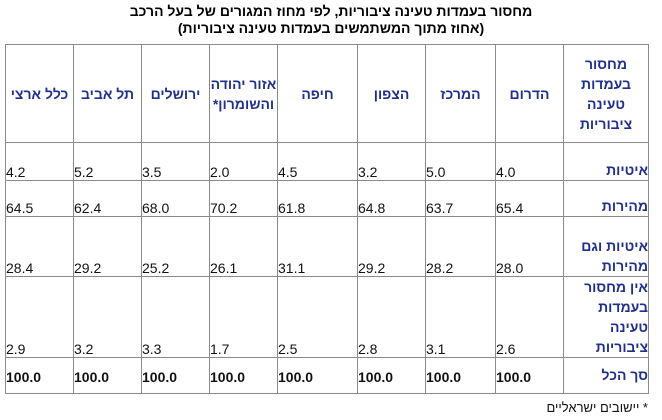  What do you see at coordinates (243, 161) in the screenshot?
I see `table-cell: 2.0` at bounding box center [243, 161].